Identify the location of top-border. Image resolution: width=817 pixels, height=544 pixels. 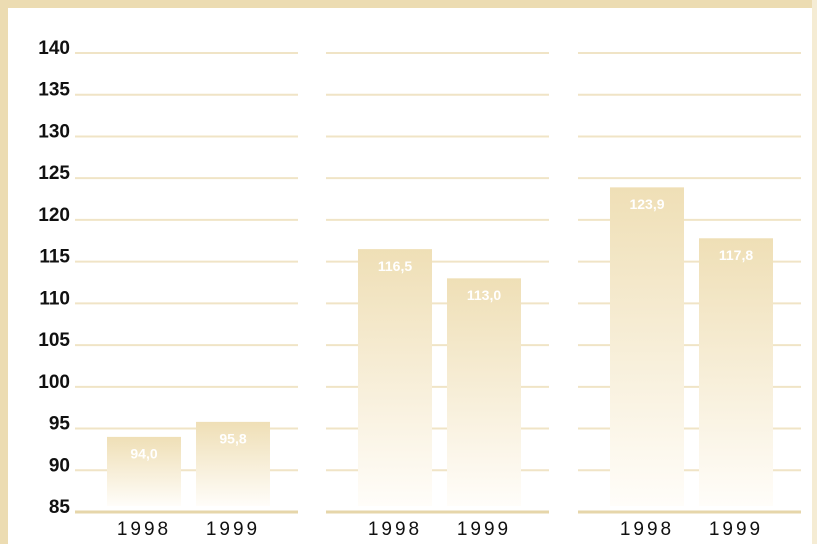
(408, 4).